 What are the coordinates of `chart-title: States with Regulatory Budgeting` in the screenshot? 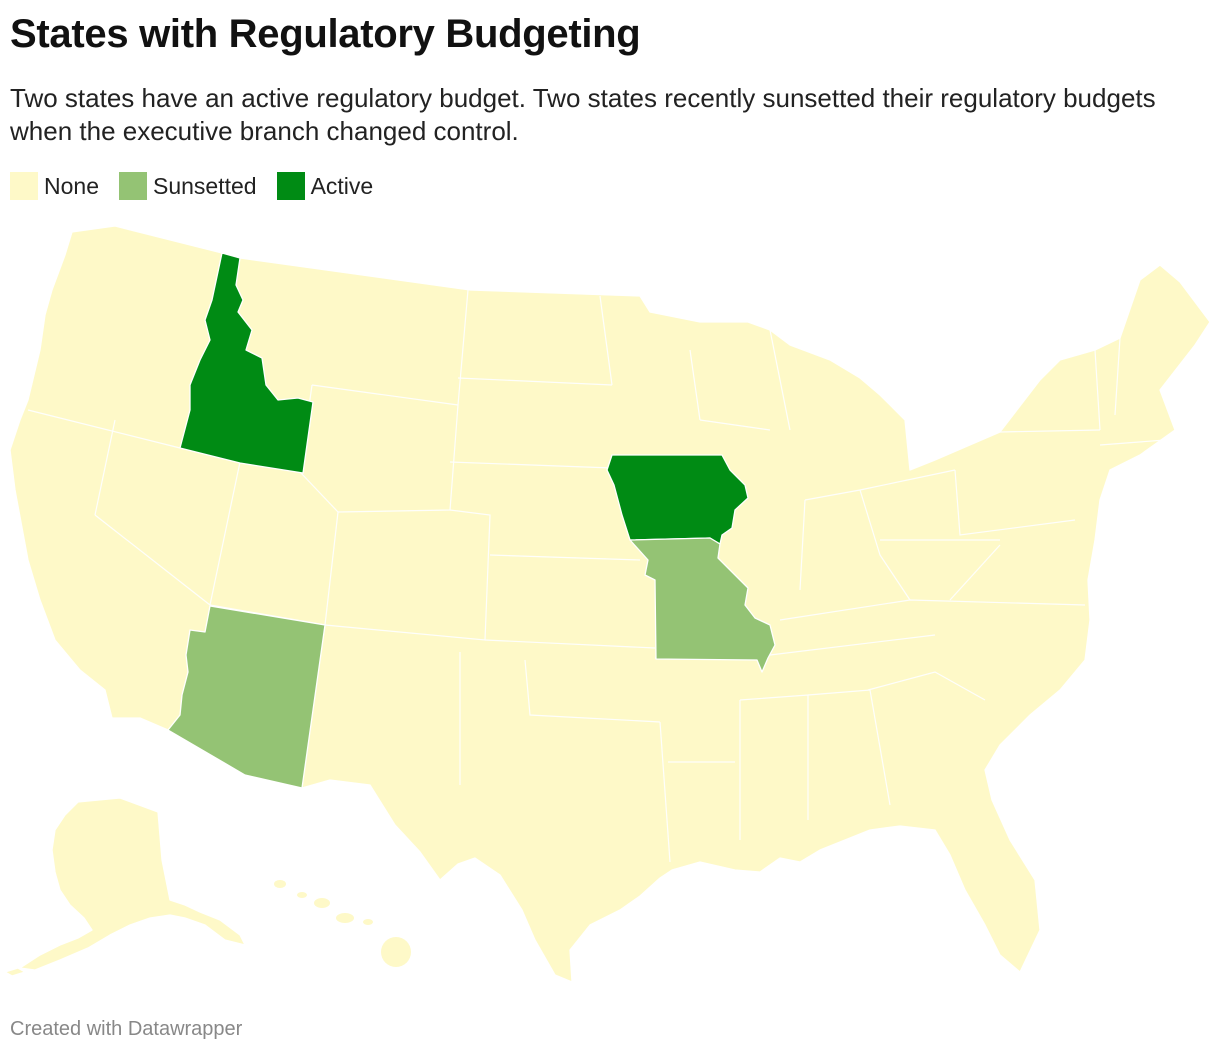 It's located at (325, 34).